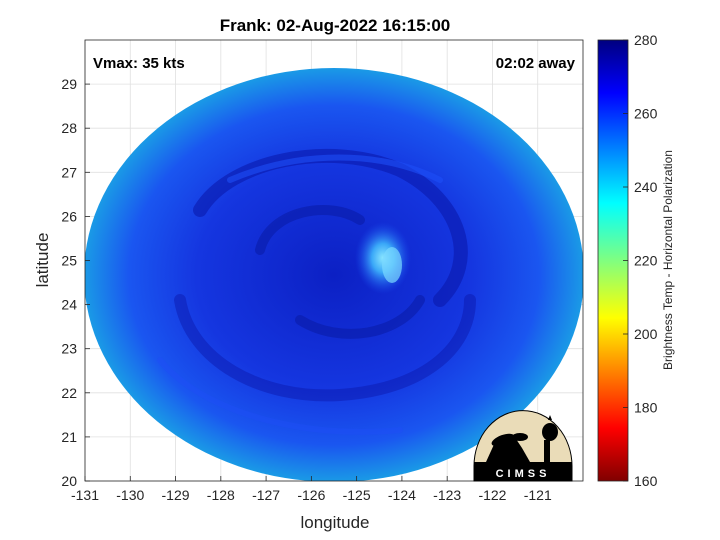  What do you see at coordinates (69, 349) in the screenshot?
I see `y-tick-label: 23` at bounding box center [69, 349].